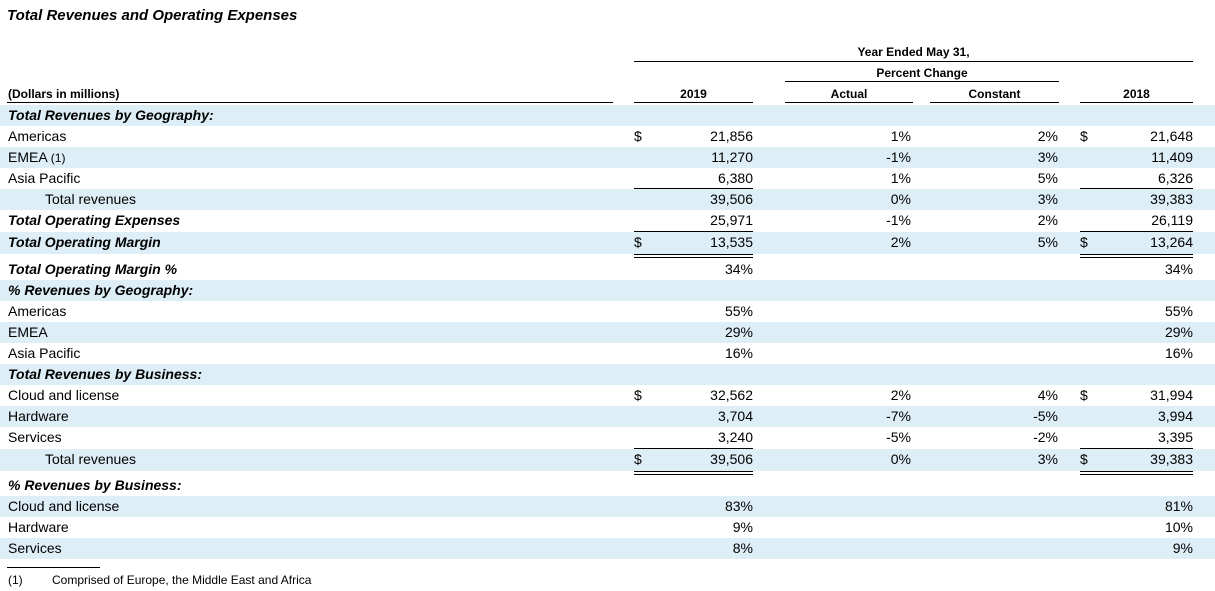 This screenshot has height=591, width=1215. Describe the element at coordinates (1172, 220) in the screenshot. I see `value-2018: 26,119` at that location.